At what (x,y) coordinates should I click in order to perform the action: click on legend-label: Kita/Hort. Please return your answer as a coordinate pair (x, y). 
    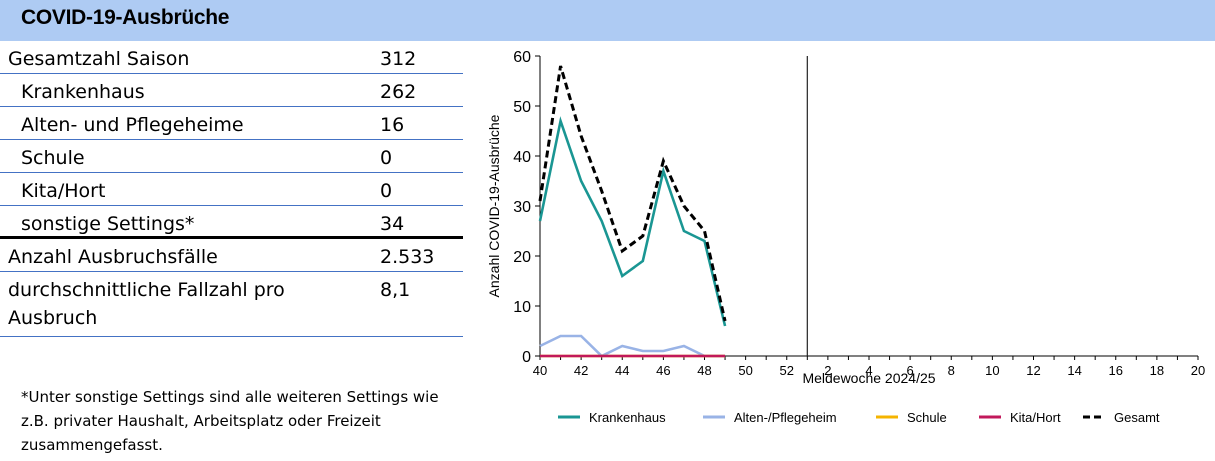
    Looking at the image, I should click on (1035, 417).